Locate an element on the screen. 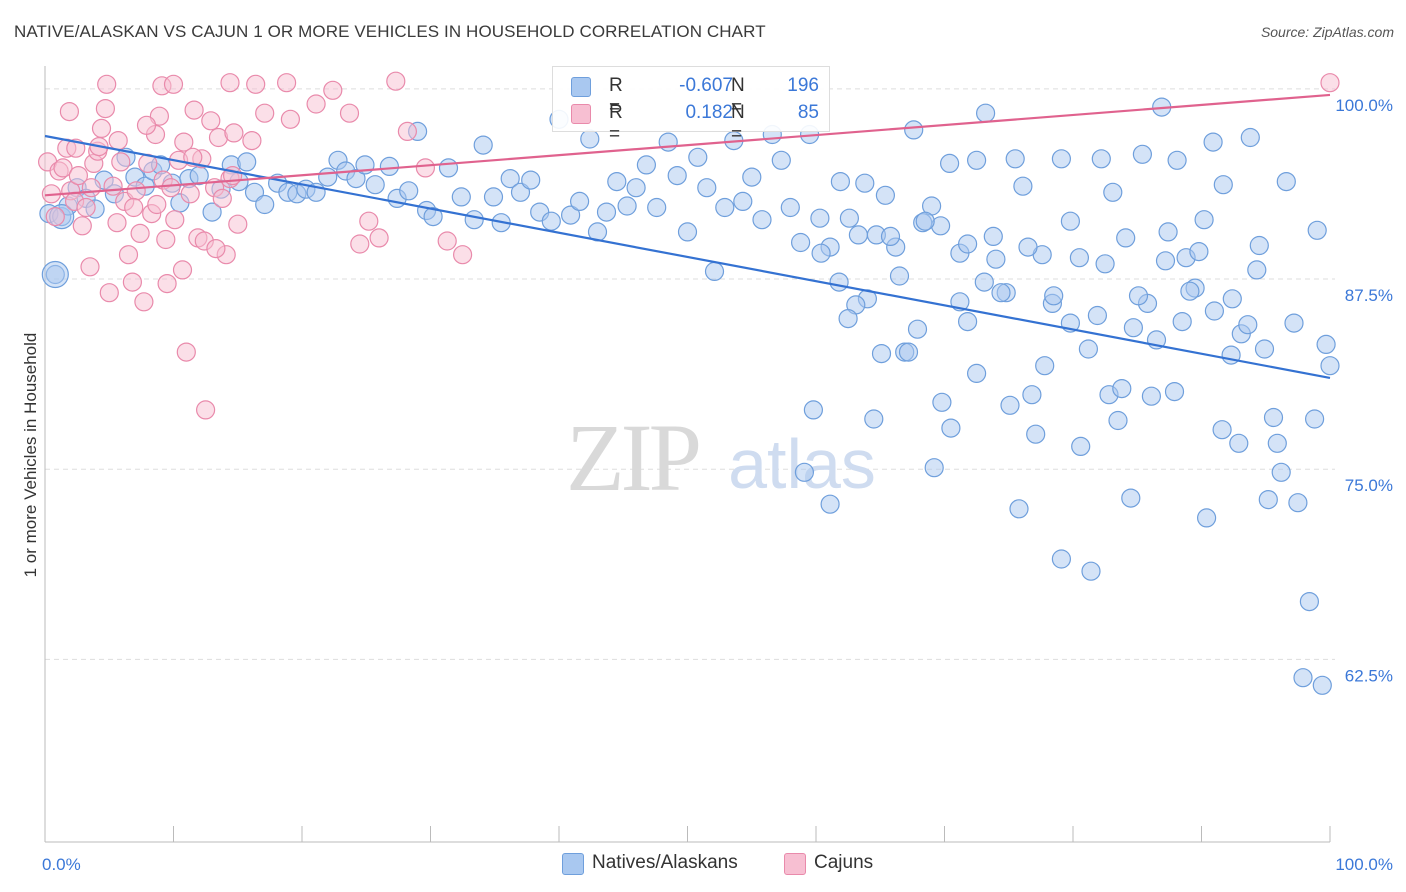 The width and height of the screenshot is (1406, 892). legend-n-value: 85 is located at coordinates (808, 112).